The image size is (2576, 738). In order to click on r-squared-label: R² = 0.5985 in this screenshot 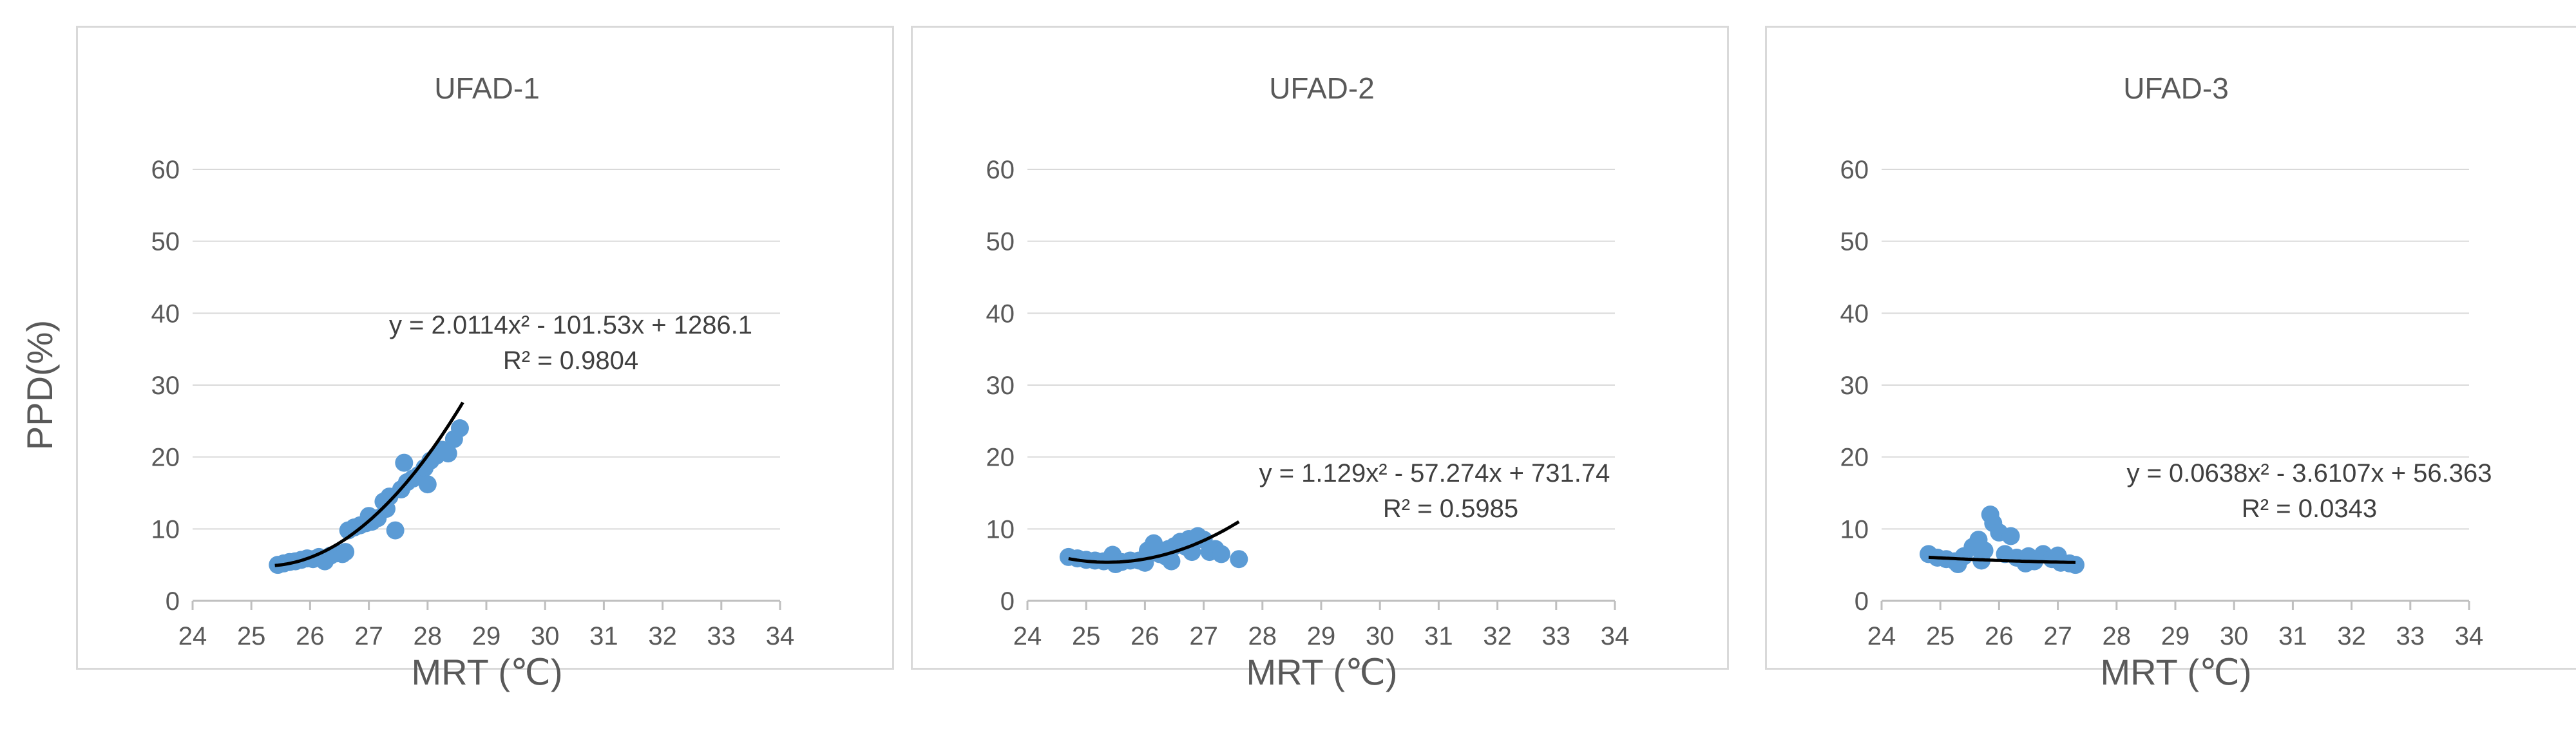, I will do `click(1450, 509)`.